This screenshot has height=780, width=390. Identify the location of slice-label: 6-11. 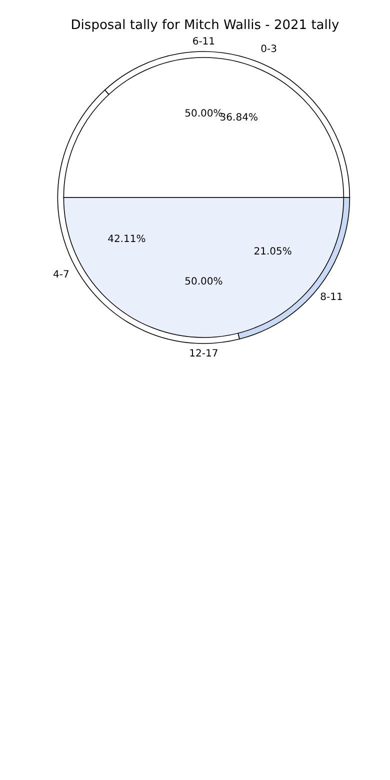
(204, 42).